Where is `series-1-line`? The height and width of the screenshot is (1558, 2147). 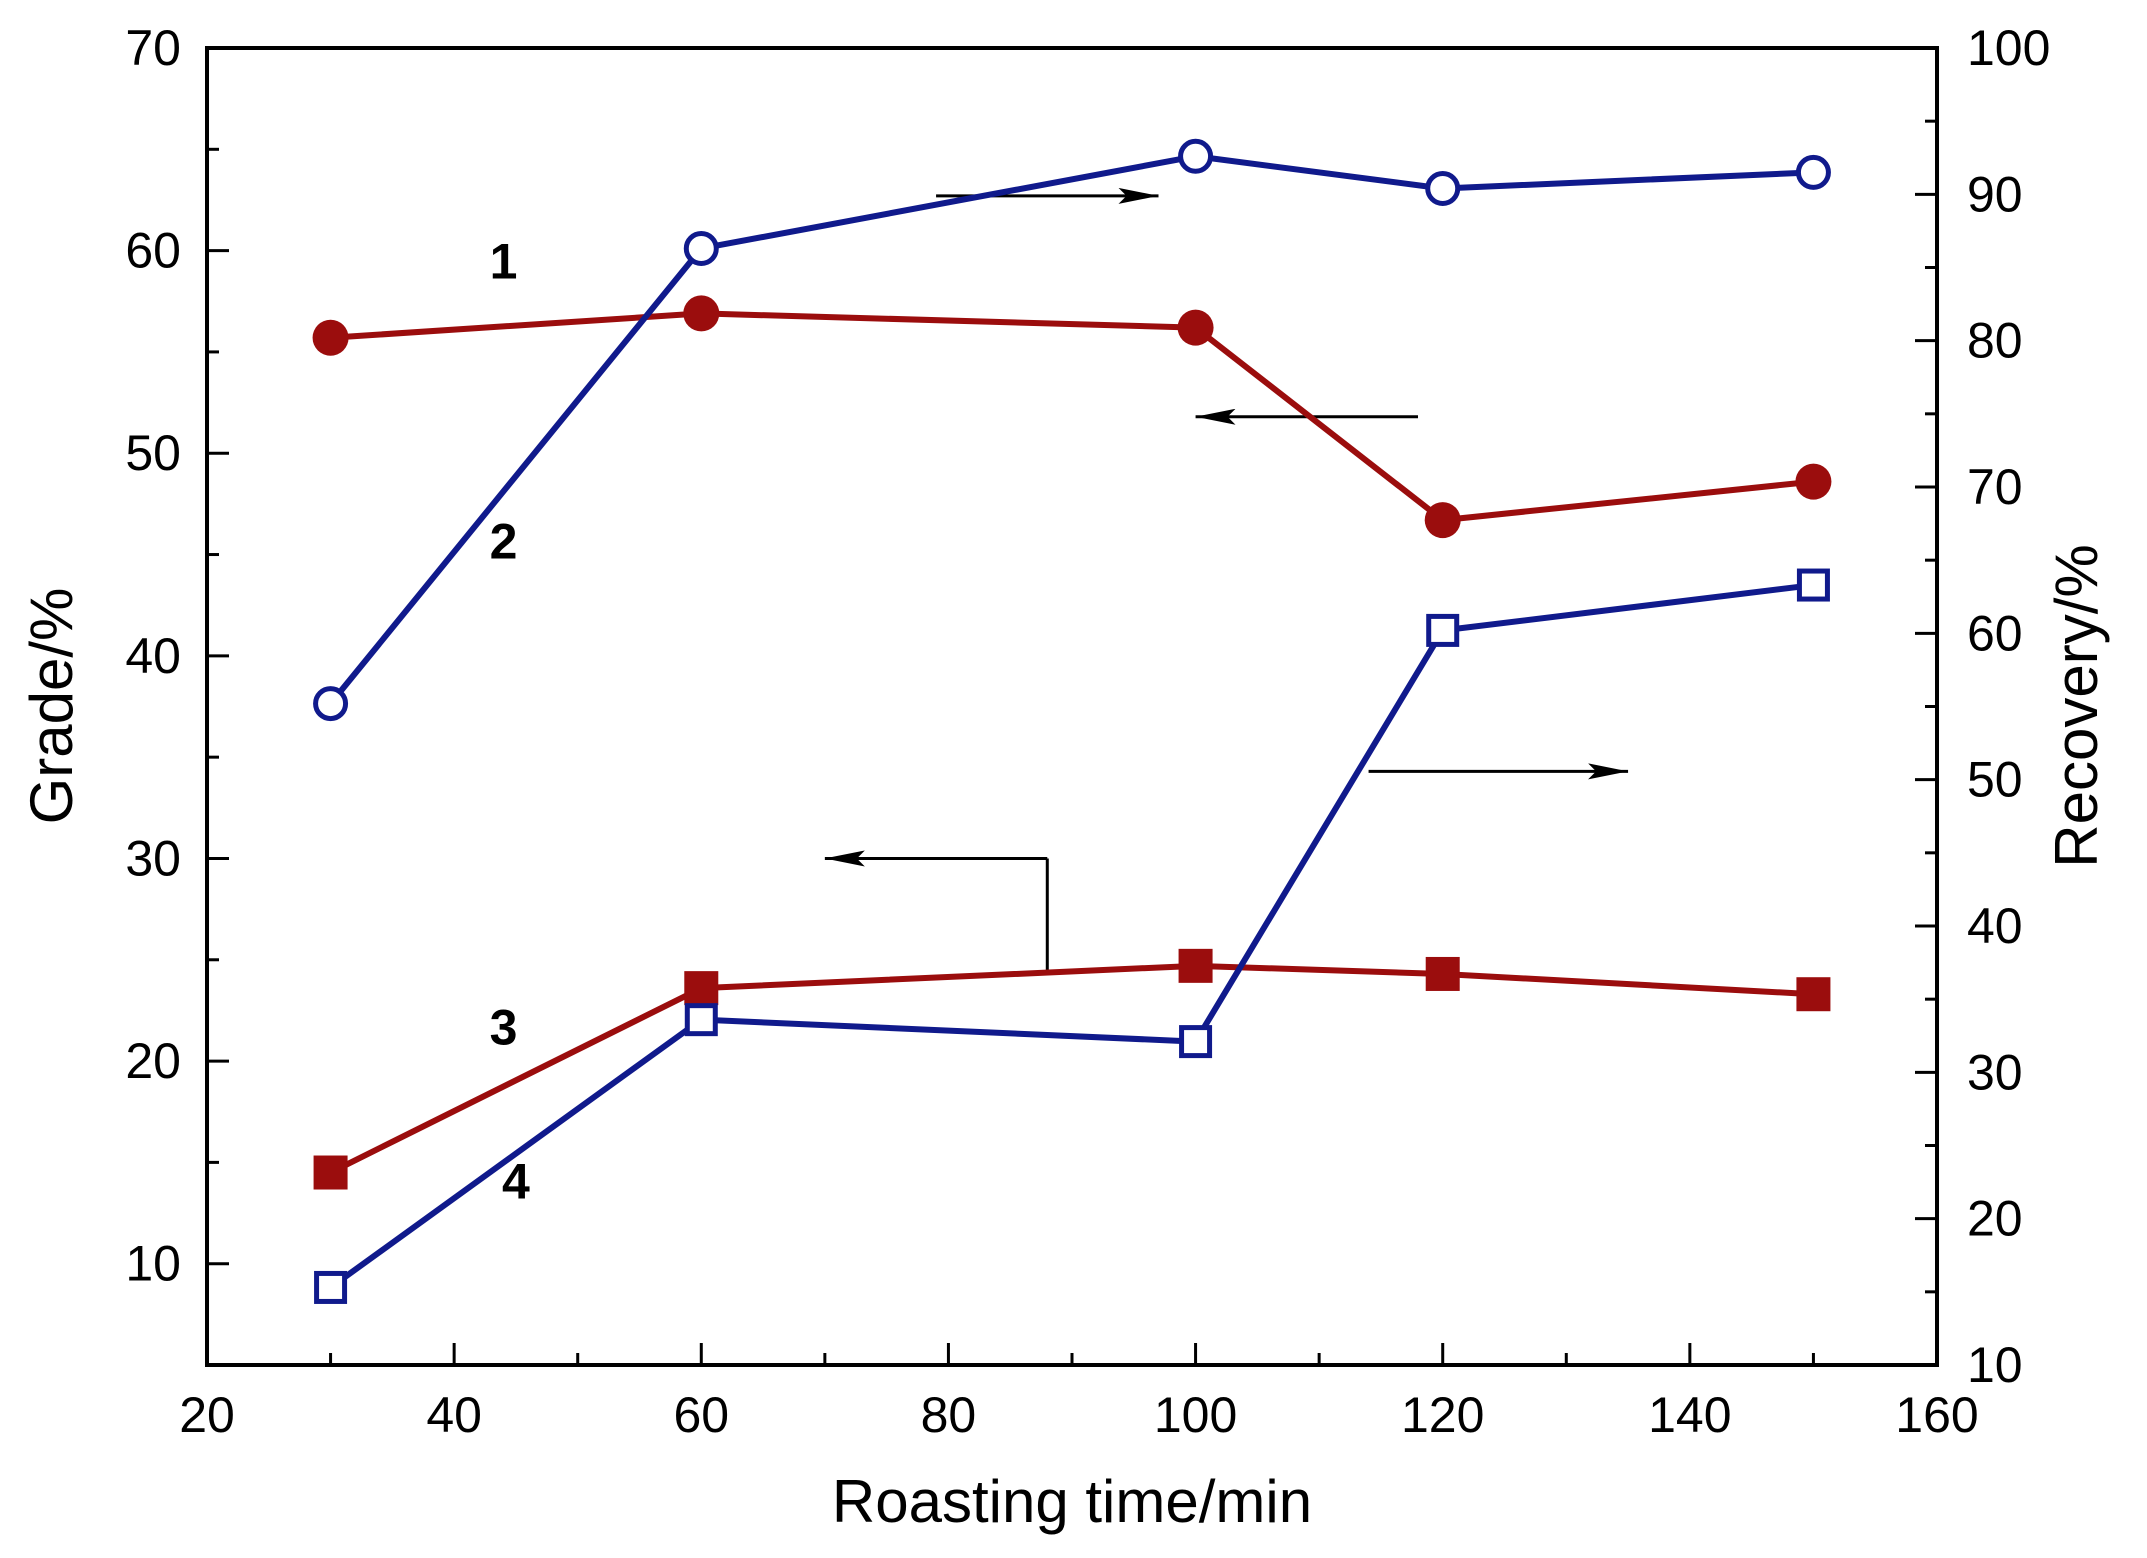
series-1-line is located at coordinates (1072, 417).